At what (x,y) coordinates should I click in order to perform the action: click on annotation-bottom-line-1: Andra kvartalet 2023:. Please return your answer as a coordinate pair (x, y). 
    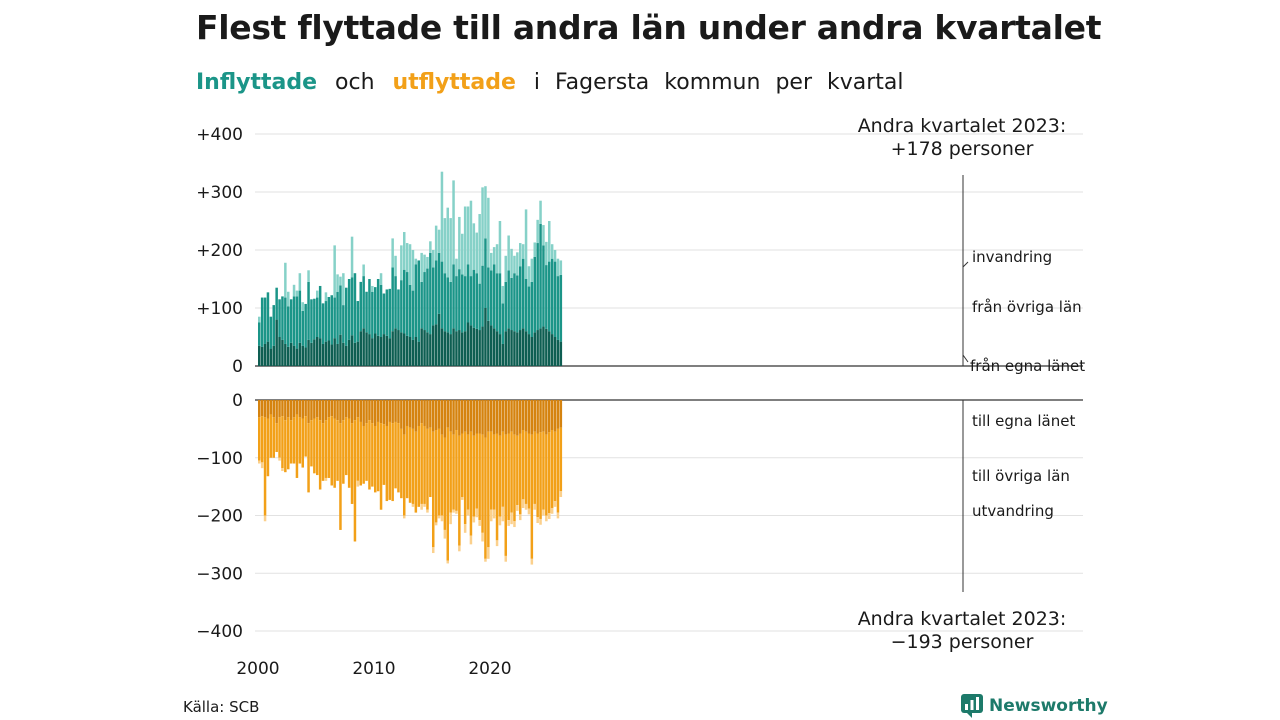
    Looking at the image, I should click on (962, 619).